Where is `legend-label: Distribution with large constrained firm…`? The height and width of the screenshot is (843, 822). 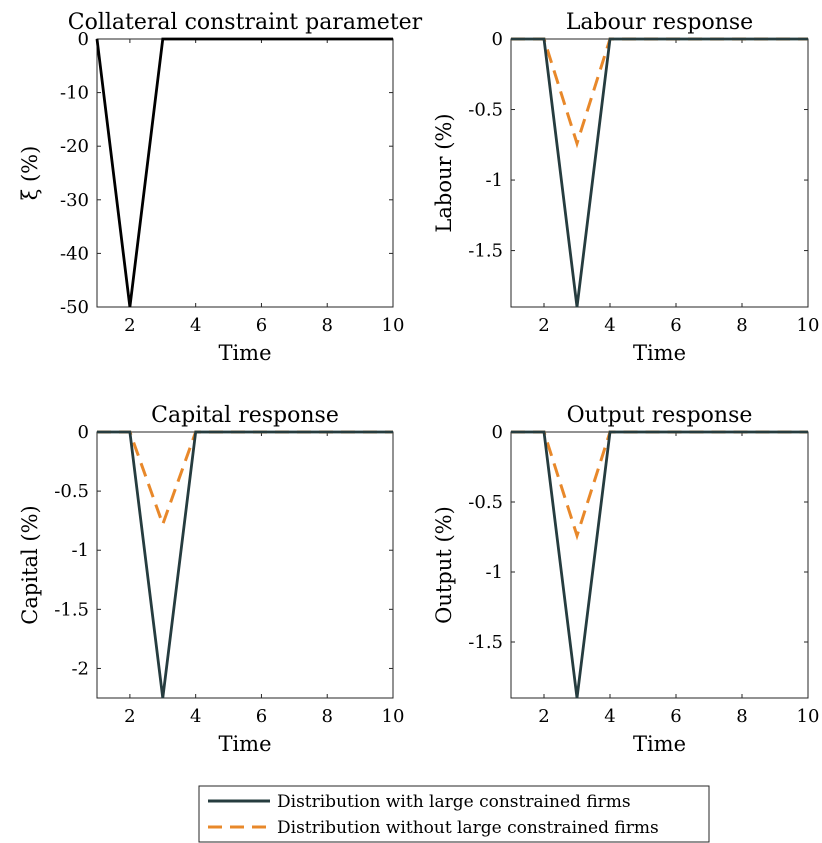 legend-label: Distribution with large constrained firm… is located at coordinates (454, 802).